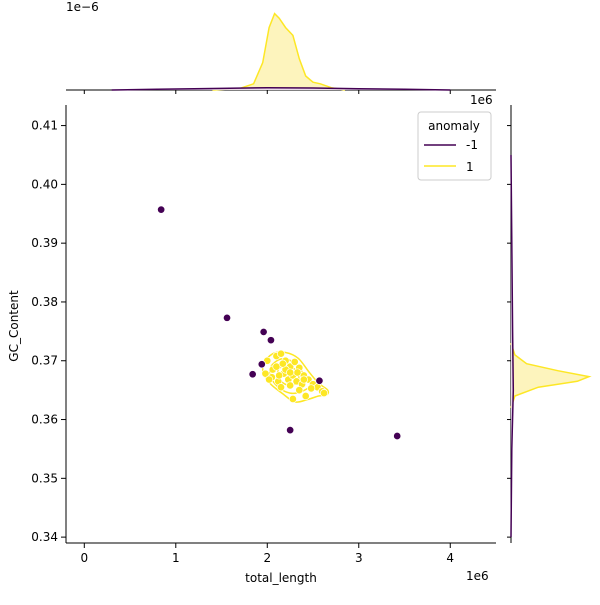 The image size is (600, 605). I want to click on legend-label-anomaly-pos1: 1, so click(470, 167).